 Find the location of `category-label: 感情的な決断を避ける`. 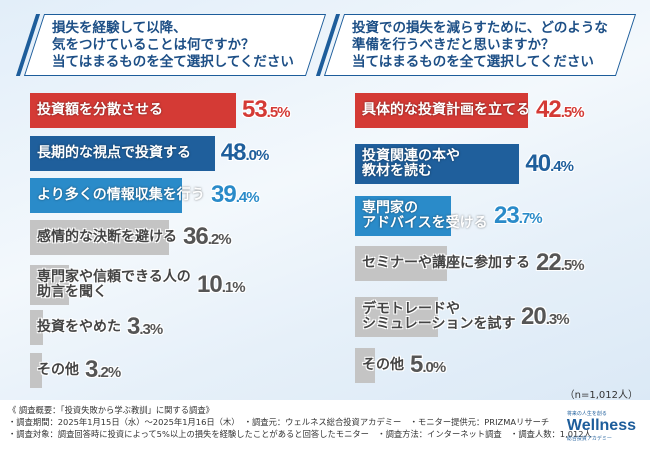

category-label: 感情的な決断を避ける is located at coordinates (107, 237).